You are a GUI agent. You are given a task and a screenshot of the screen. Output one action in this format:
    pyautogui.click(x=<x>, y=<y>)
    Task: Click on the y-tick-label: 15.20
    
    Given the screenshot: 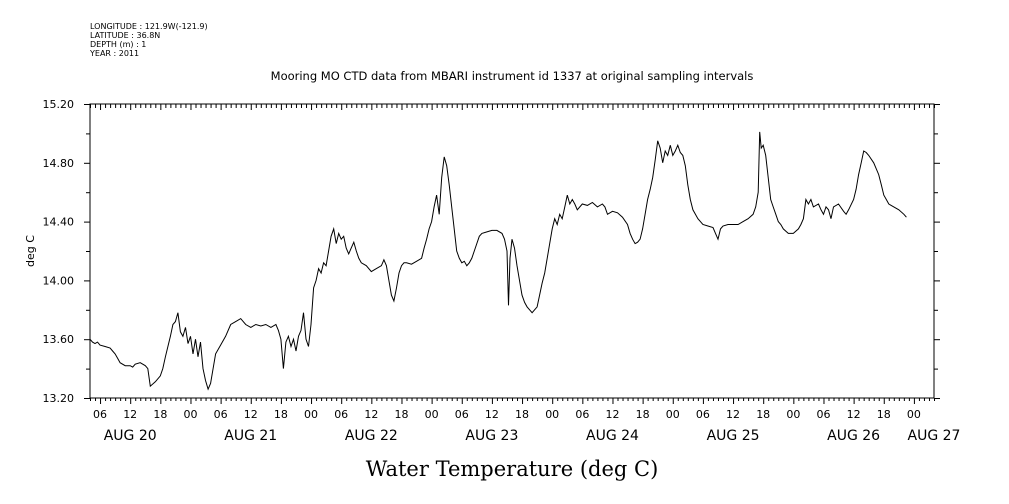 What is the action you would take?
    pyautogui.click(x=59, y=104)
    